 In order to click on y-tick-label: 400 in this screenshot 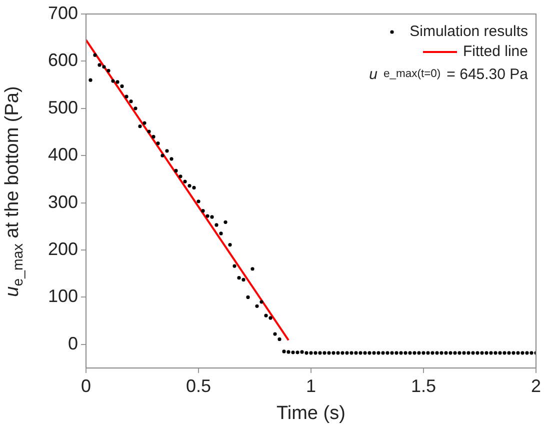, I will do `click(63, 154)`.